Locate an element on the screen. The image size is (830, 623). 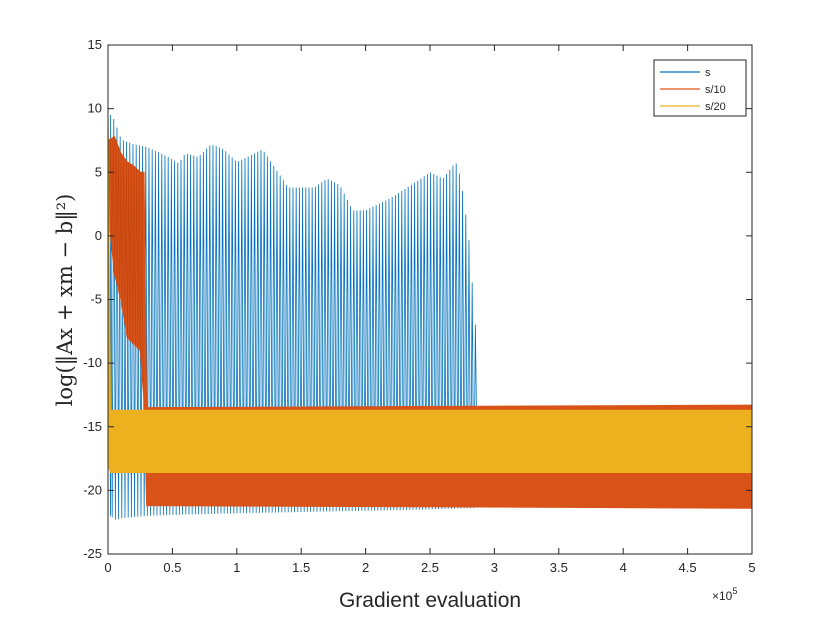
x-tick-label-10: 5 is located at coordinates (751, 567).